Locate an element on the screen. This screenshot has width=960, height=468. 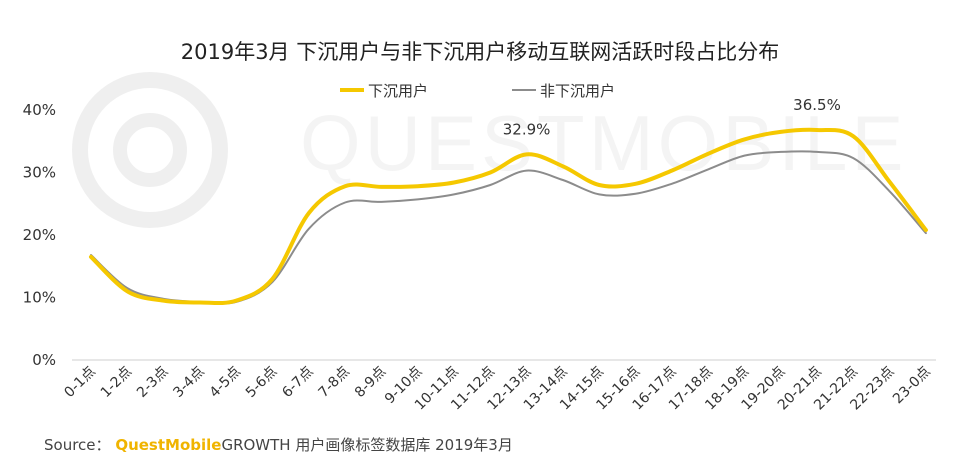
watermark-text: QUESTMOBILE is located at coordinates (603, 143).